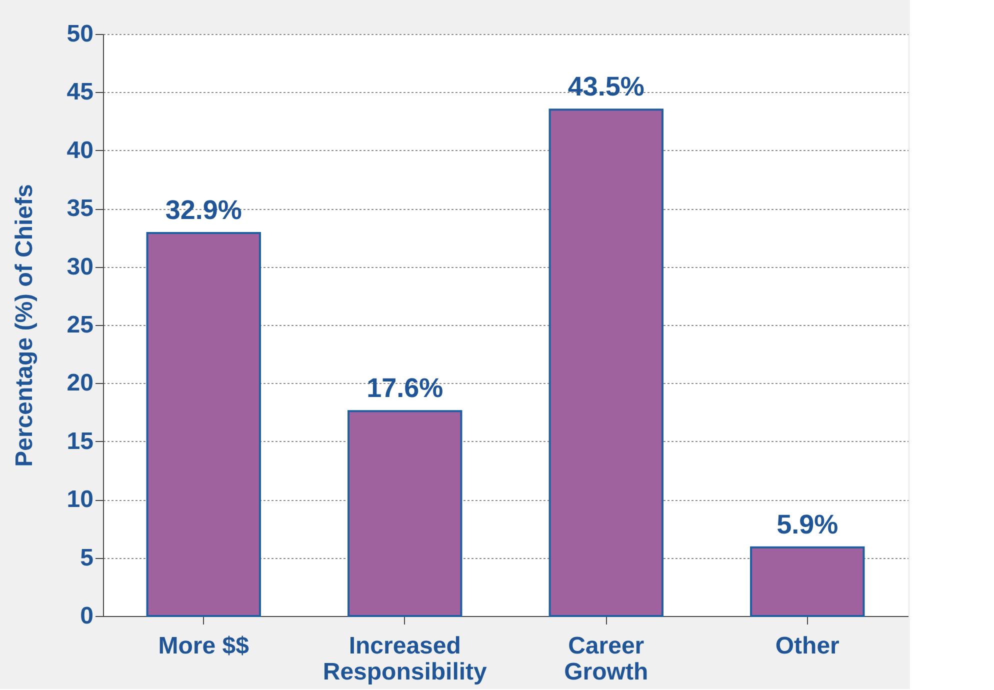 The width and height of the screenshot is (994, 690). I want to click on y-tick-label: 50, so click(80, 34).